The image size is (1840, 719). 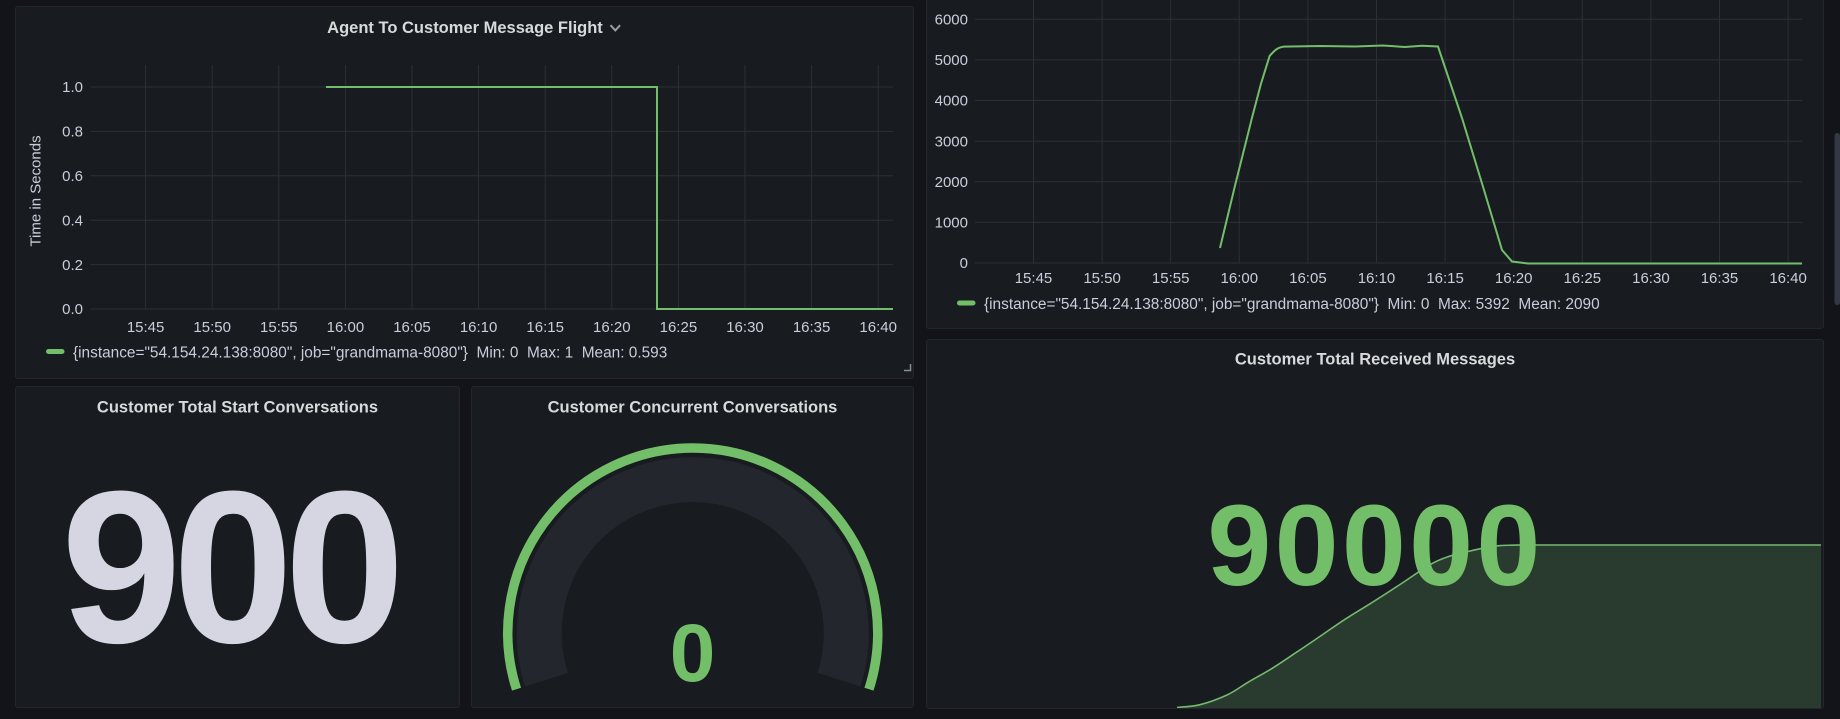 I want to click on svg-text: 1.0, so click(x=72, y=87).